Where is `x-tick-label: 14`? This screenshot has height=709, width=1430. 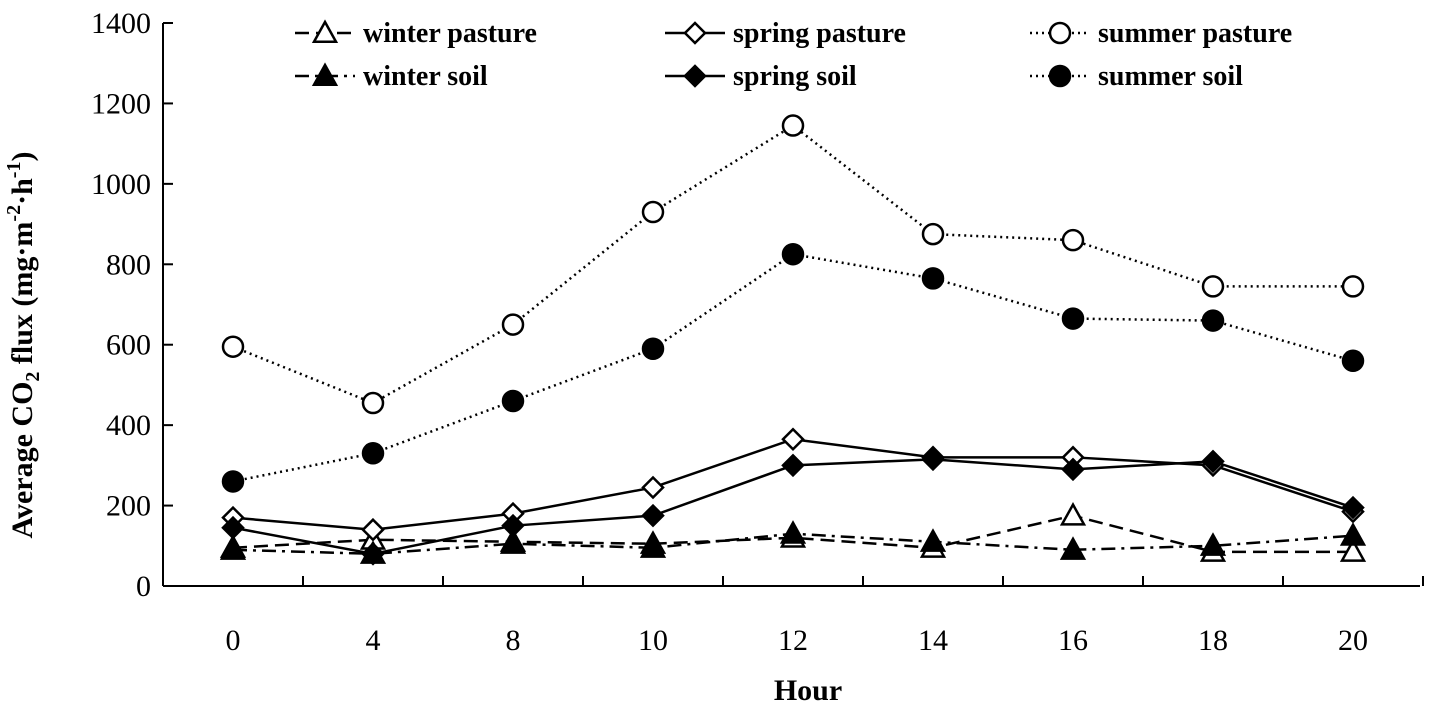
x-tick-label: 14 is located at coordinates (933, 640).